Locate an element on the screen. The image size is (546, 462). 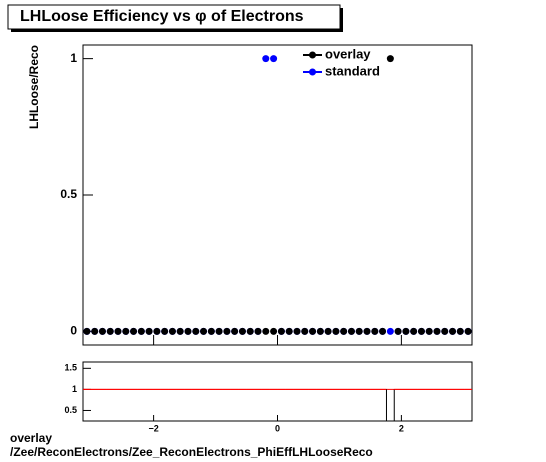
ratio-frame is located at coordinates (277, 391).